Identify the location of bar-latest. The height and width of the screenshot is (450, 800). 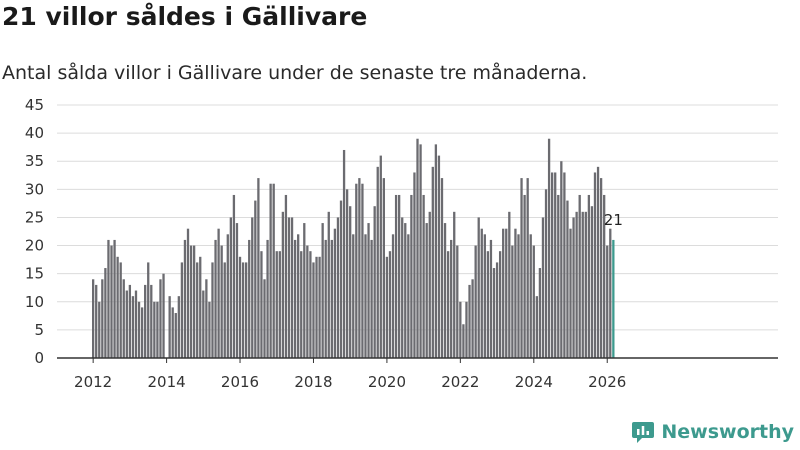
(613, 298).